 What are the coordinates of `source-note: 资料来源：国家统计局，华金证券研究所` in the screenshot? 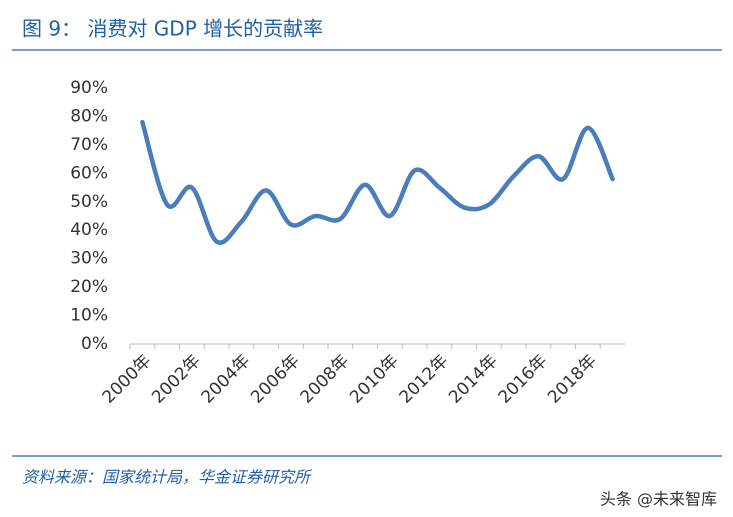 It's located at (167, 477).